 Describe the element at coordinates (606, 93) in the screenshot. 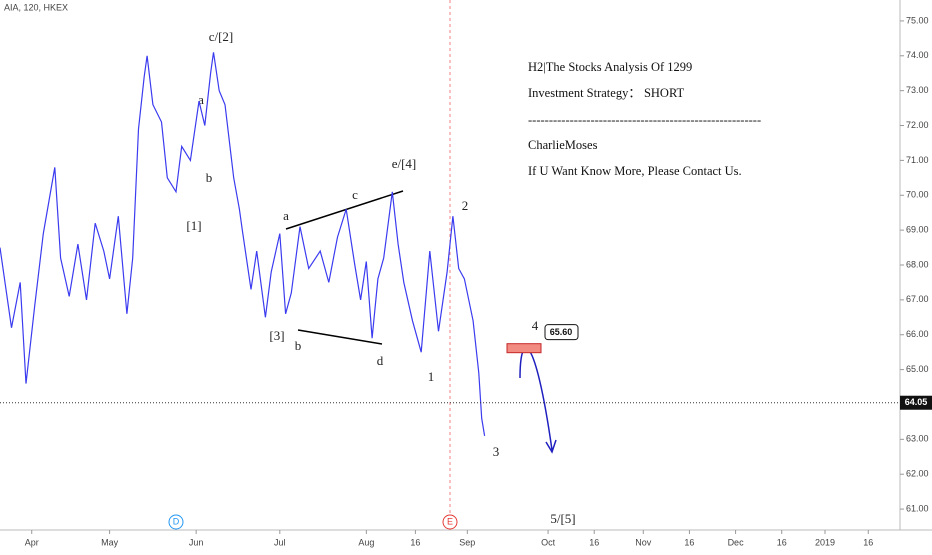

I see `info-text: Investment Strategy： SHORT` at that location.